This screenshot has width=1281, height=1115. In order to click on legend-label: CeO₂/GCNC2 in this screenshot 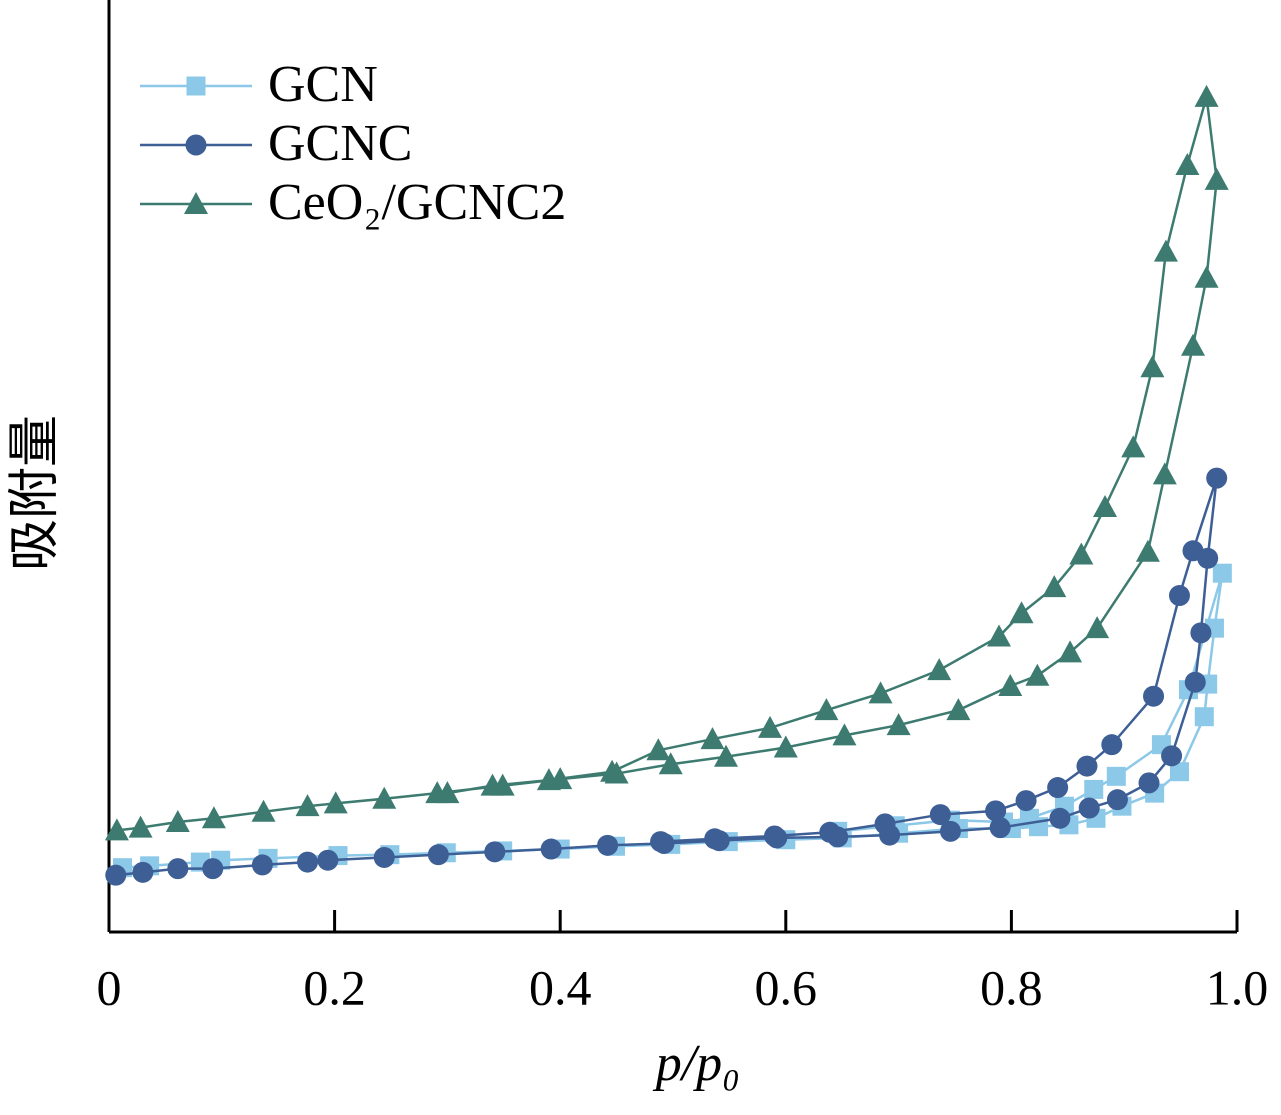, I will do `click(417, 202)`.